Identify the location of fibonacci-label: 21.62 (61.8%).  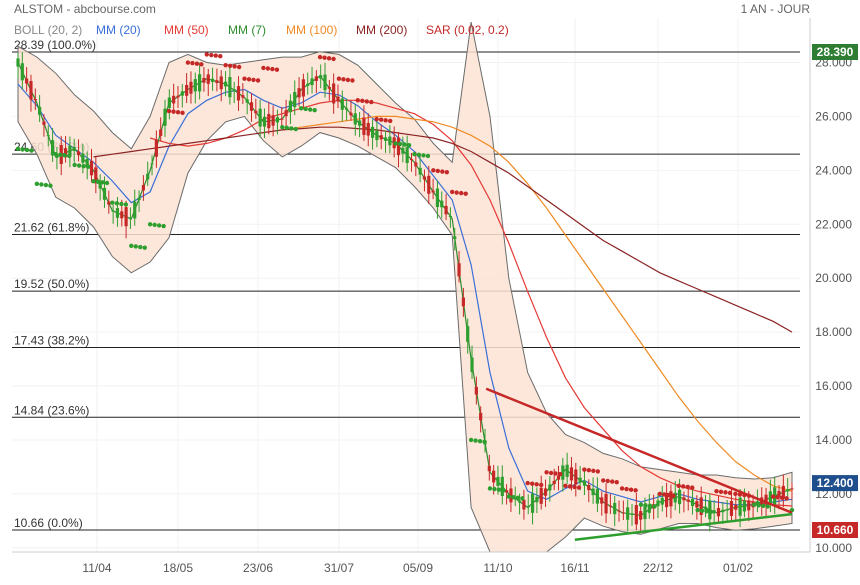
(51, 228).